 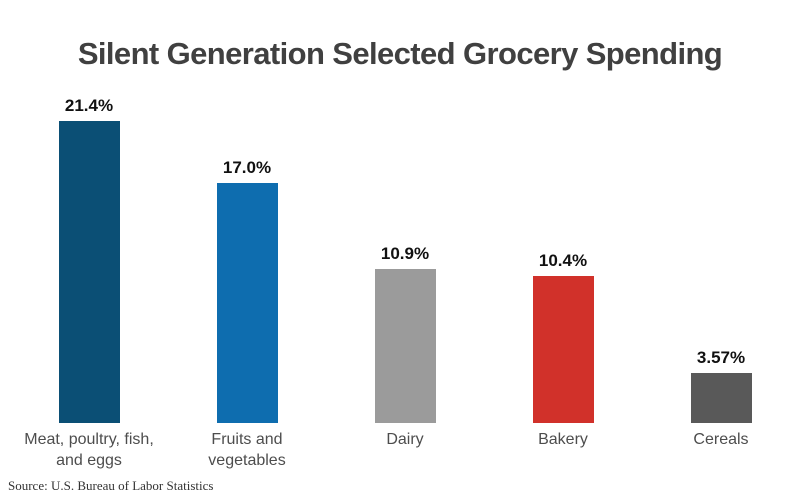 I want to click on bar-column: 10.4%, so click(x=563, y=259).